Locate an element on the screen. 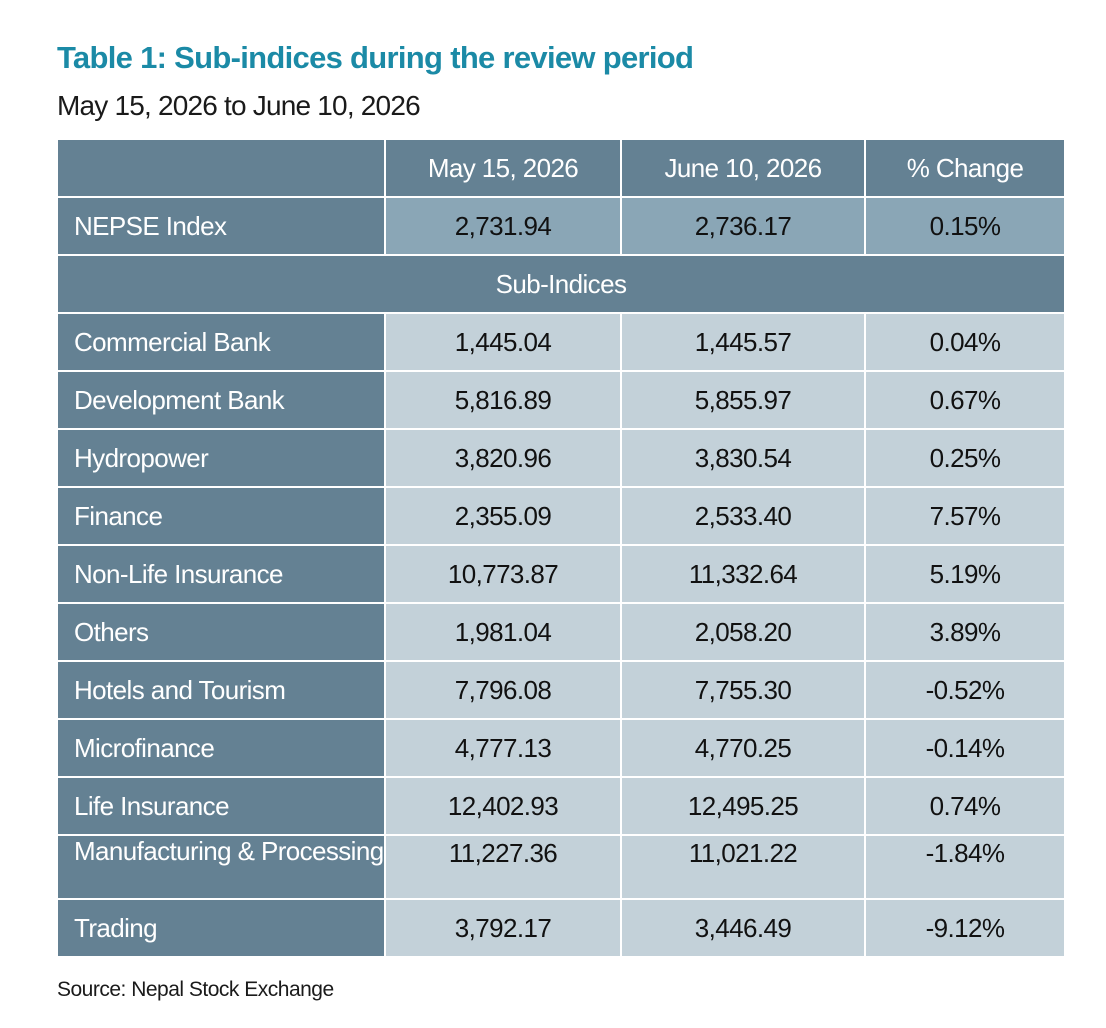 This screenshot has width=1106, height=1028. row-change: -0.52% is located at coordinates (965, 690).